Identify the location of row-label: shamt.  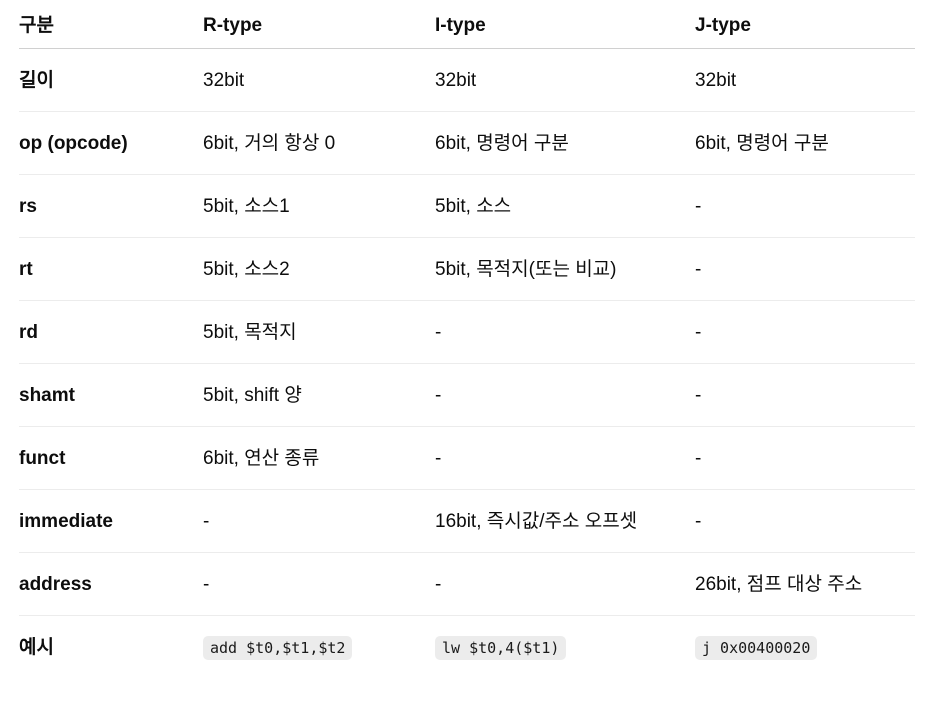
(111, 395).